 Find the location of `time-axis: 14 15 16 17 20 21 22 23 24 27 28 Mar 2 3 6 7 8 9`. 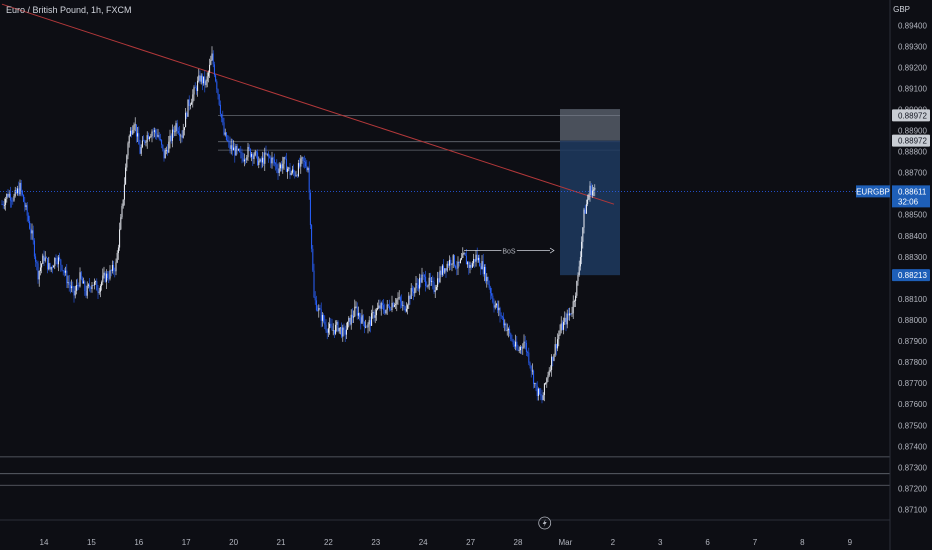

time-axis: 14 15 16 17 20 21 22 23 24 27 28 Mar 2 3 6 7 8 9 is located at coordinates (445, 531).